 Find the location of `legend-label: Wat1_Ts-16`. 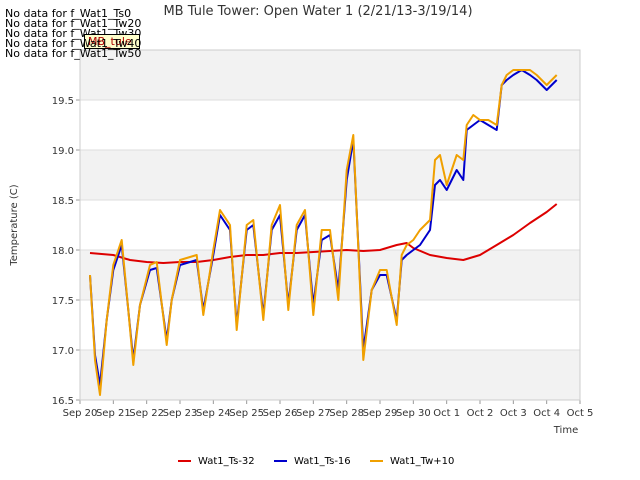

legend-label: Wat1_Ts-16 is located at coordinates (322, 461).